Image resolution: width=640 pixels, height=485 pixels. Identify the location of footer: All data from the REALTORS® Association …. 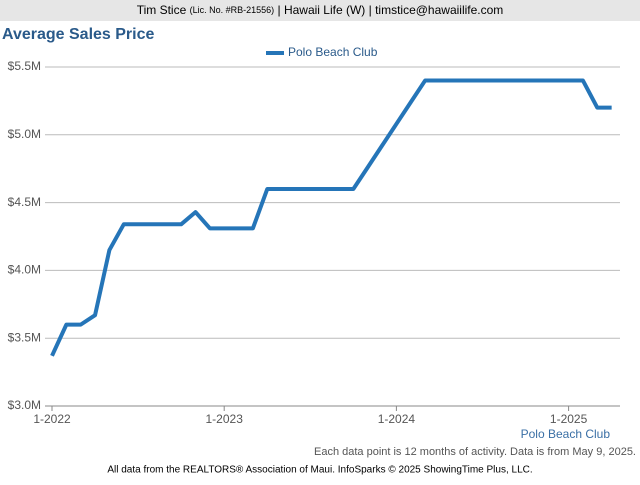
(319, 470).